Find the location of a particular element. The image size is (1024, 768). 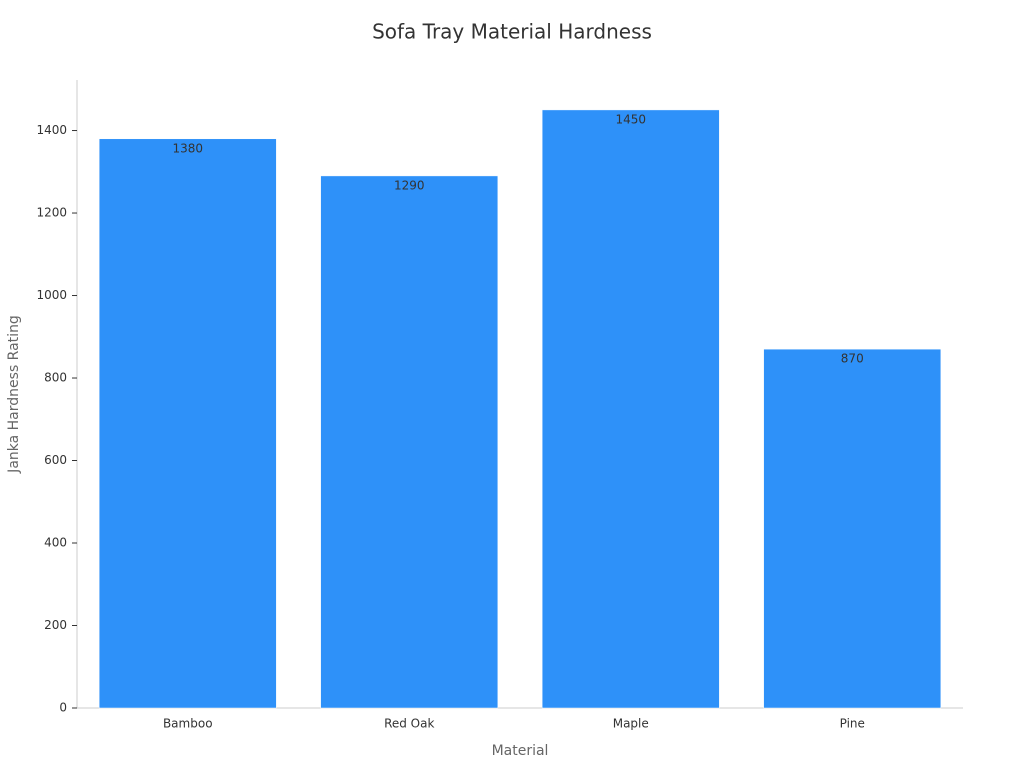

x-tick-label: Pine is located at coordinates (852, 724).